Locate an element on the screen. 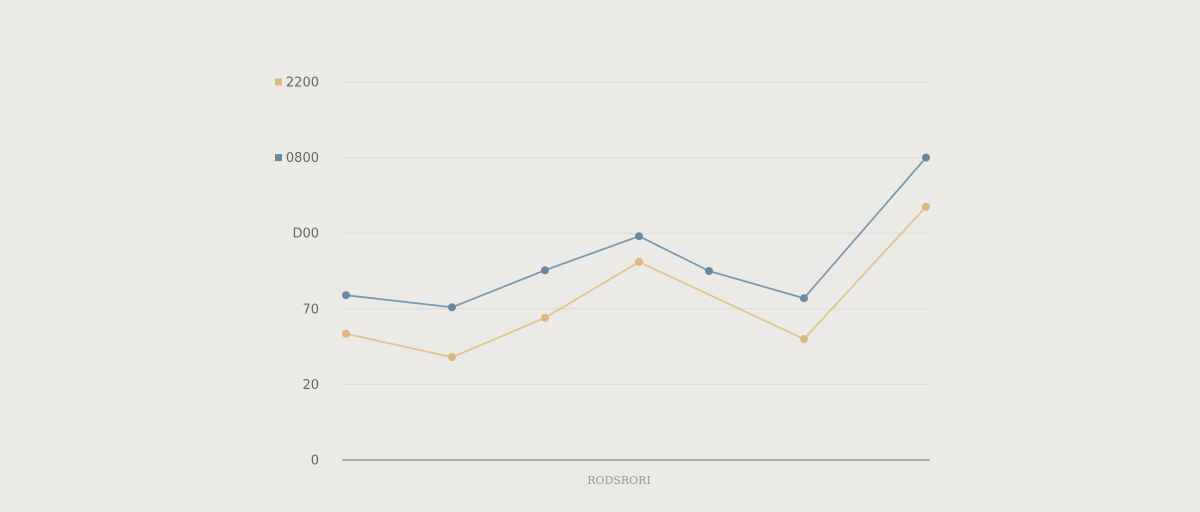 This screenshot has width=1200, height=512. legend-swatches is located at coordinates (278, 120).